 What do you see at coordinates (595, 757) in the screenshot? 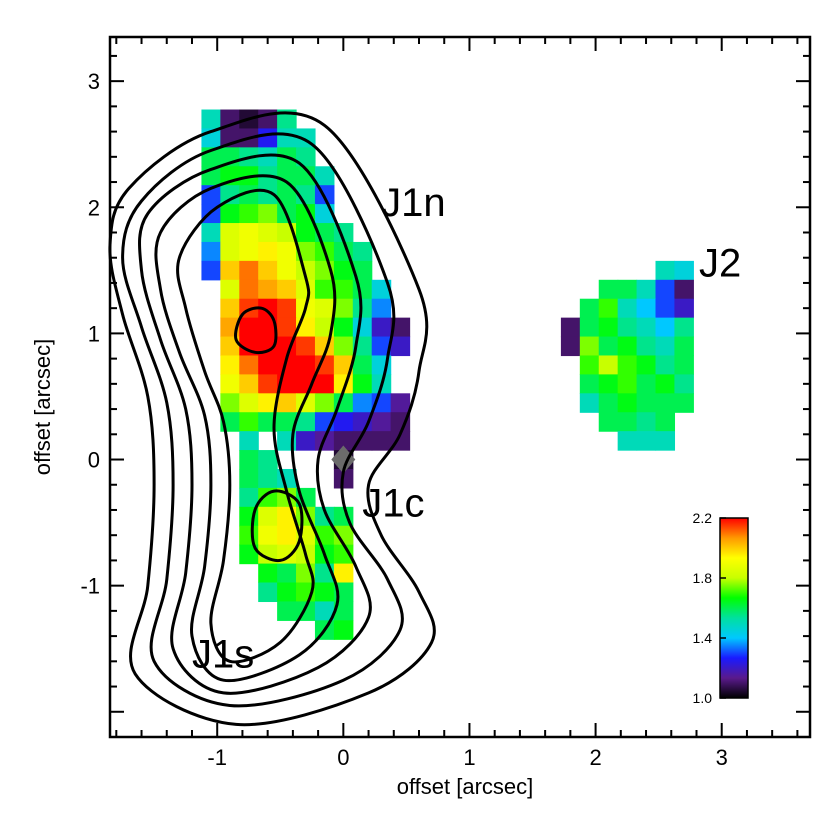
I see `x-tick-label: 2` at bounding box center [595, 757].